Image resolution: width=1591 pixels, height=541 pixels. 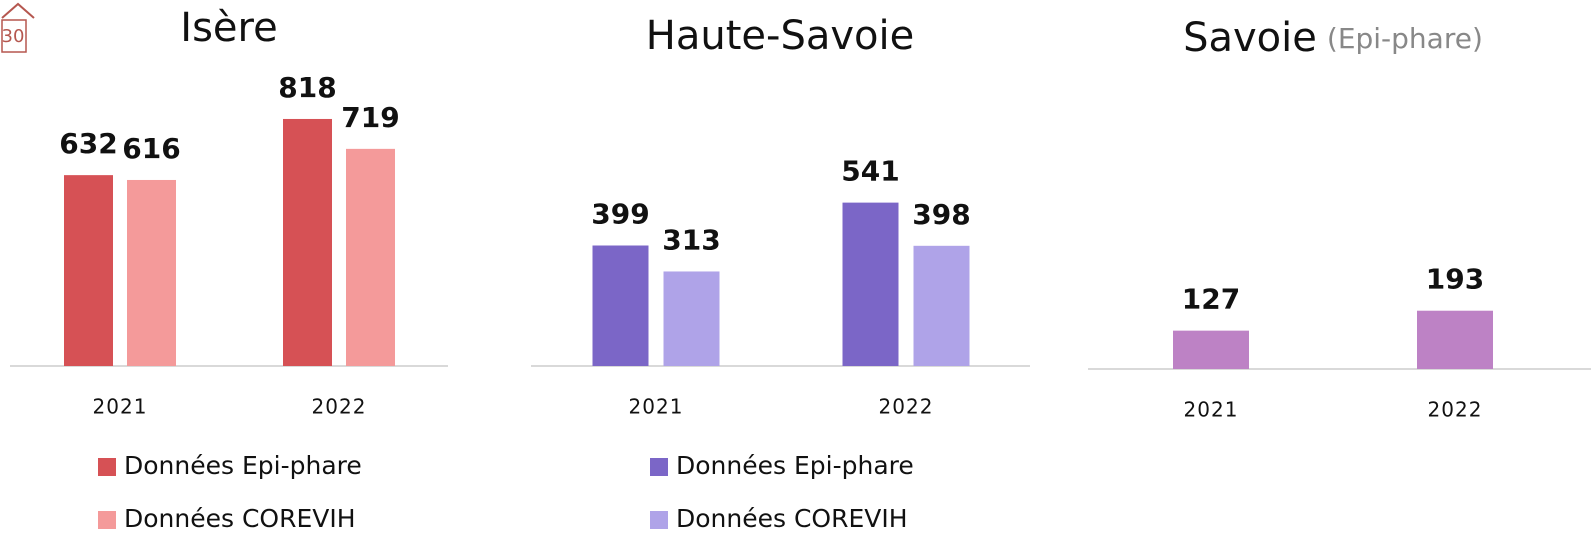 I want to click on chart-title: Isère, so click(x=228, y=28).